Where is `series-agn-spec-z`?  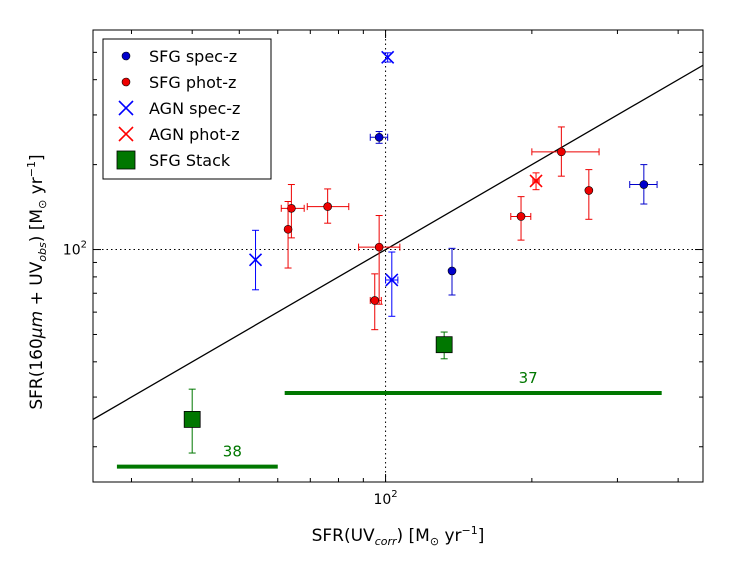 series-agn-spec-z is located at coordinates (323, 183).